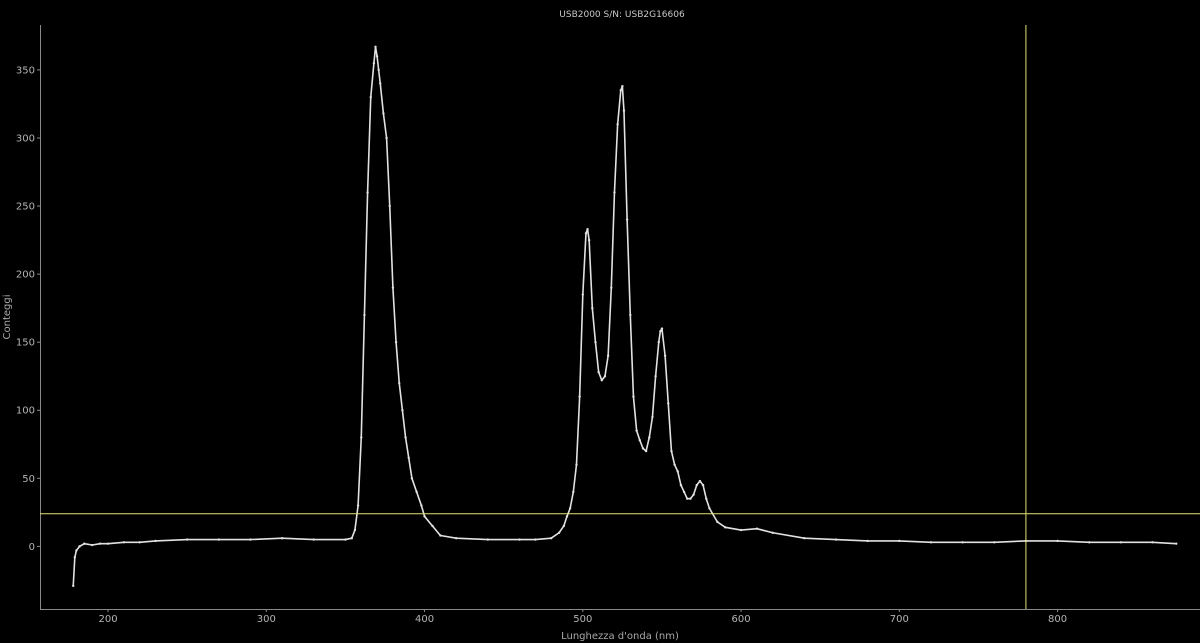 The image size is (1200, 643). I want to click on y-tick-label: 100, so click(25, 411).